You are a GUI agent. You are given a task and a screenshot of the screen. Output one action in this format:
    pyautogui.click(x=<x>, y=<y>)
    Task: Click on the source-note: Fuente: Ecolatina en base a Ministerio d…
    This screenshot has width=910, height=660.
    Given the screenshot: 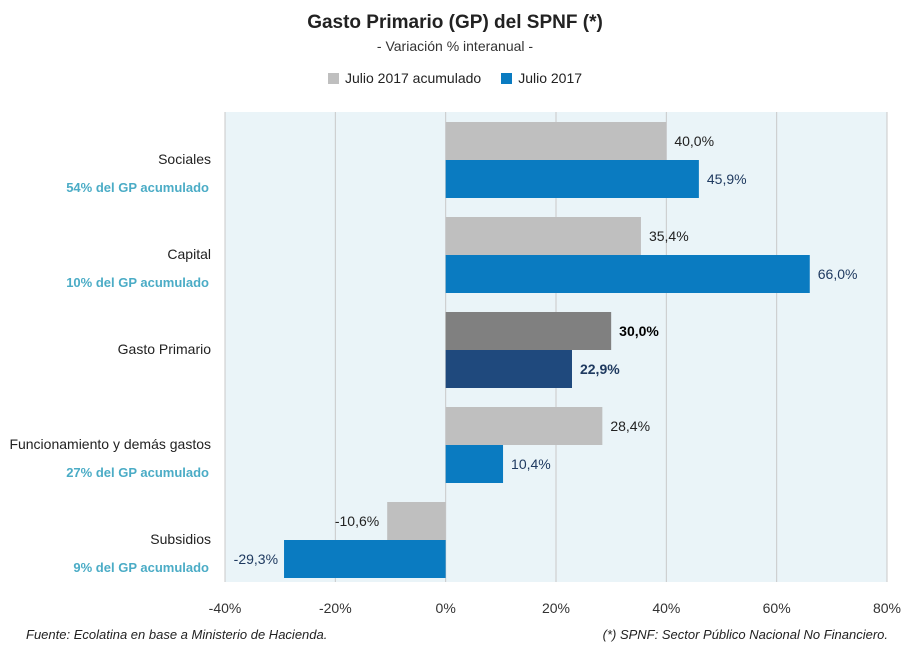 What is the action you would take?
    pyautogui.click(x=177, y=634)
    